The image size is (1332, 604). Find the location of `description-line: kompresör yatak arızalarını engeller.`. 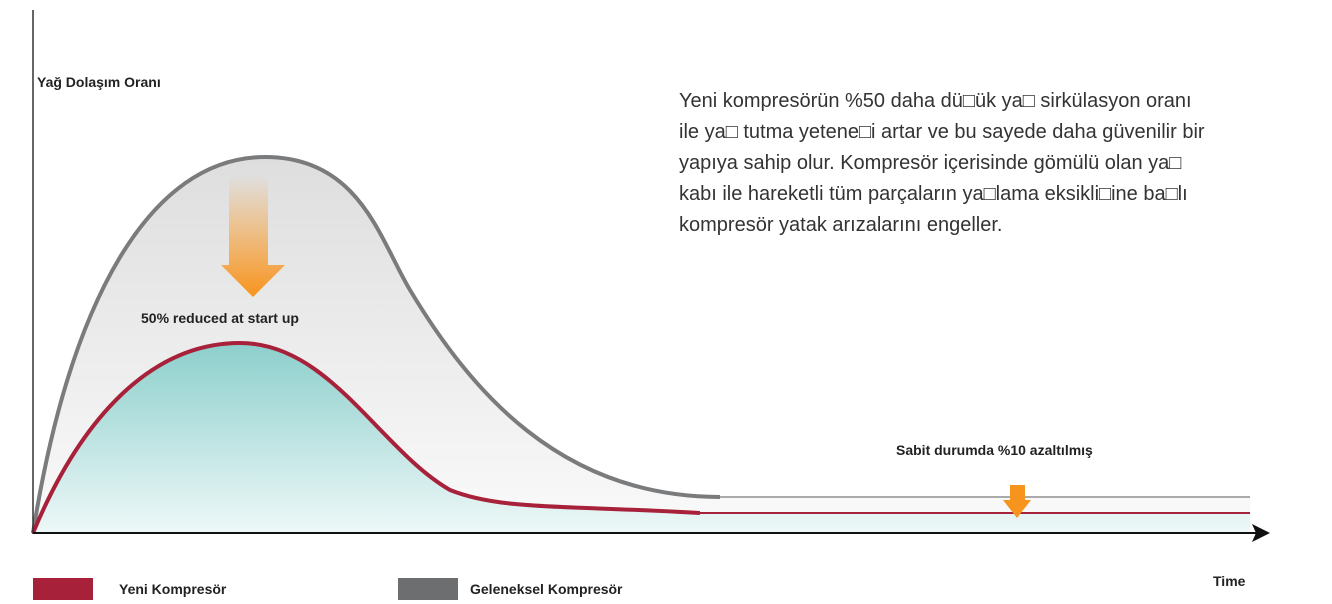

description-line: kompresör yatak arızalarını engeller. is located at coordinates (841, 225).